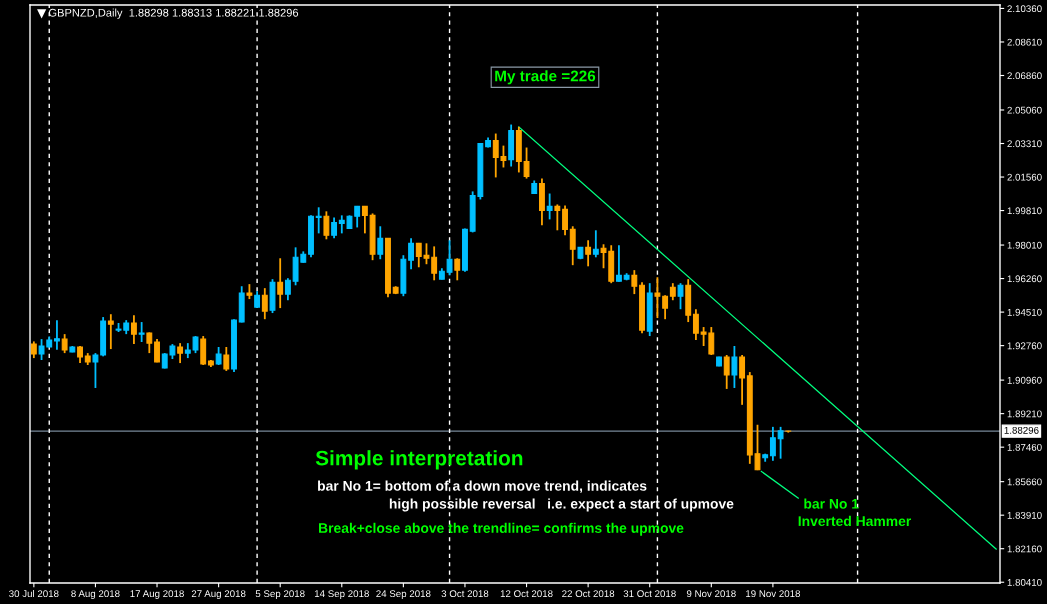 The height and width of the screenshot is (604, 1047). Describe the element at coordinates (1024, 515) in the screenshot. I see `y-tick-label: 1.83910` at that location.